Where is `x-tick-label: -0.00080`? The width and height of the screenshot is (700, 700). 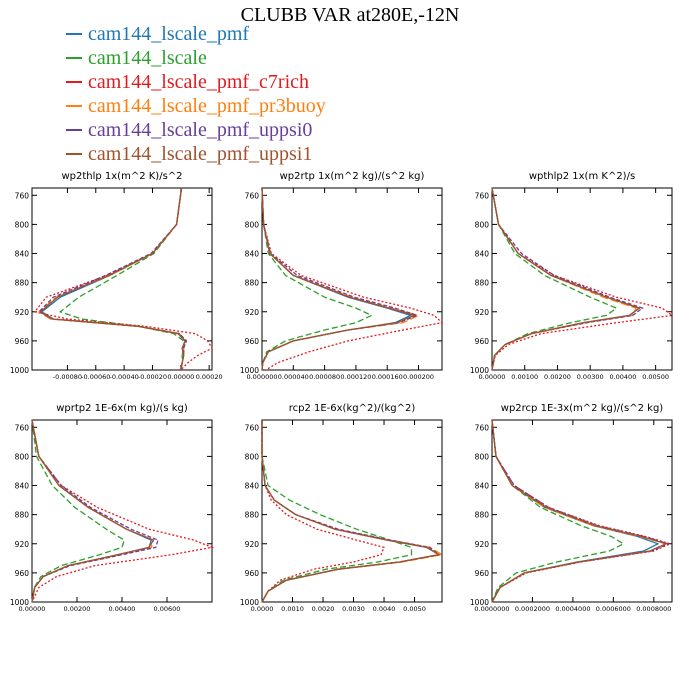
x-tick-label: -0.00080 is located at coordinates (67, 377).